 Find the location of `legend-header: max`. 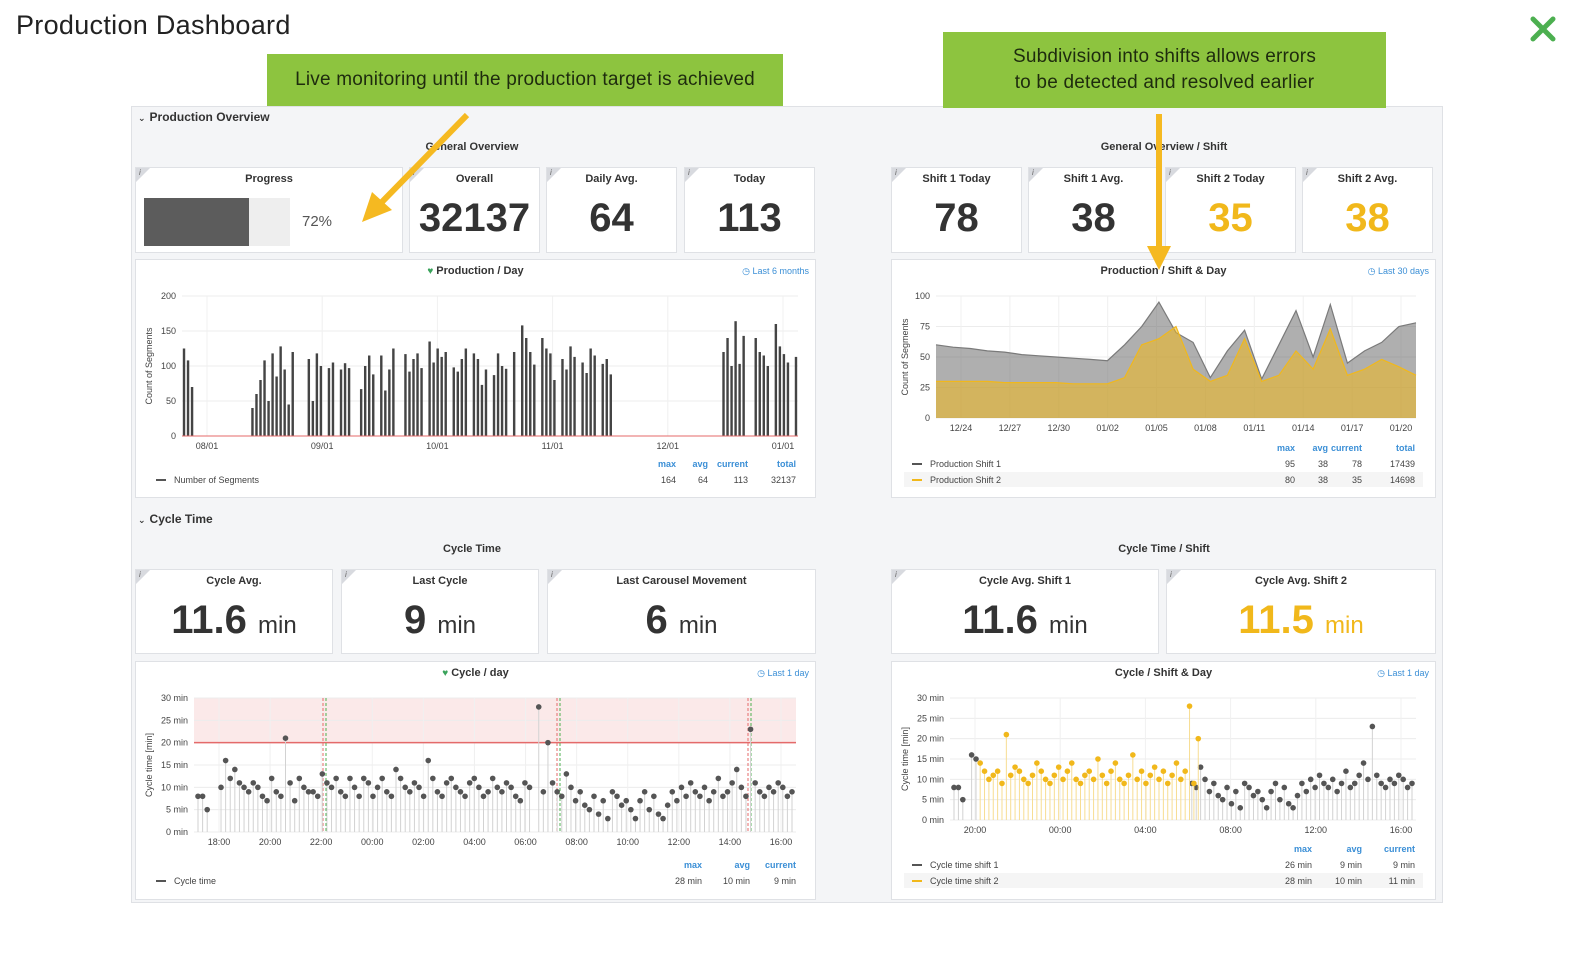

legend-header: max is located at coordinates (1286, 448).